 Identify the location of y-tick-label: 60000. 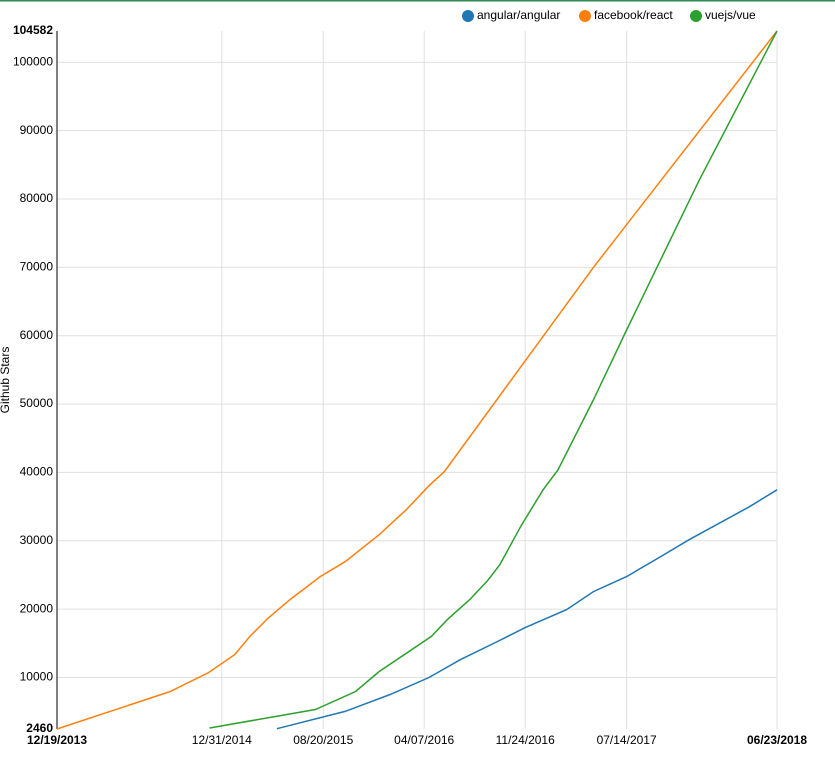
(37, 335).